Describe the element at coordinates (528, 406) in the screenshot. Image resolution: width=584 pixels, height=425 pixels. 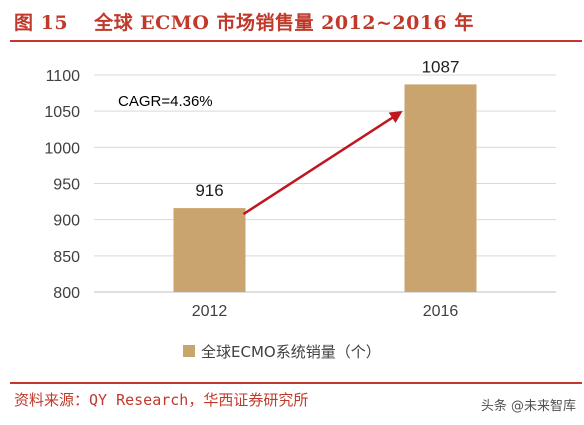
I see `watermark: 头条 @未来智库` at that location.